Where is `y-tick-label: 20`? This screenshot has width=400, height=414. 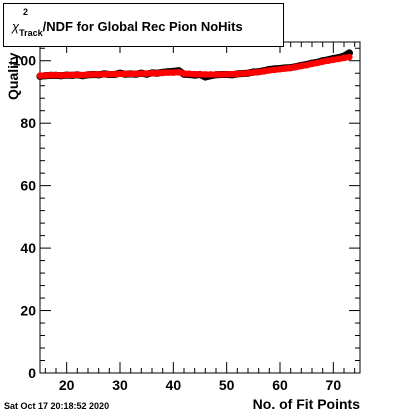
y-tick-label: 20 is located at coordinates (28, 311).